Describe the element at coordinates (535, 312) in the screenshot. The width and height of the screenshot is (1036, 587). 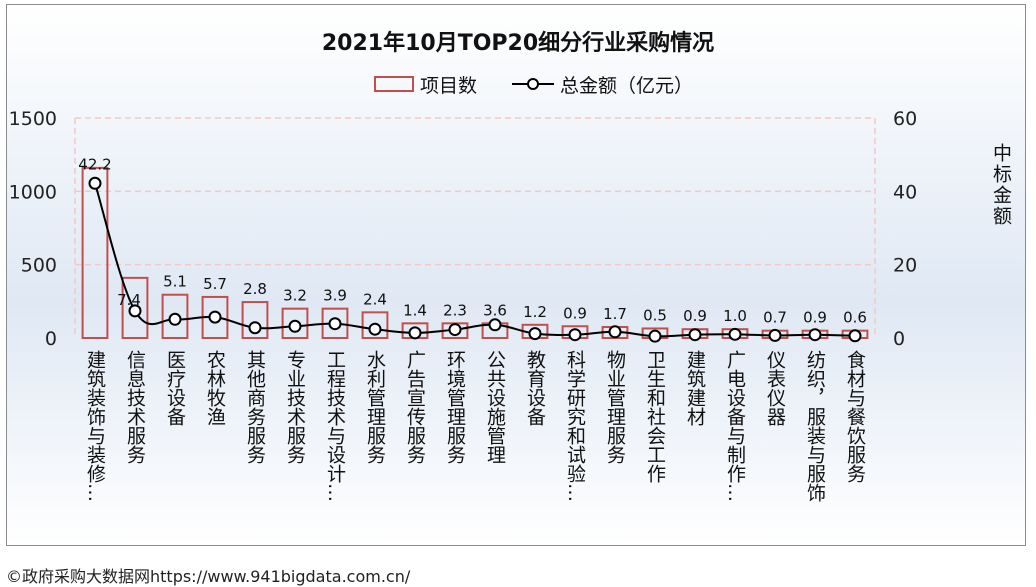
I see `data-label: 1.2` at that location.